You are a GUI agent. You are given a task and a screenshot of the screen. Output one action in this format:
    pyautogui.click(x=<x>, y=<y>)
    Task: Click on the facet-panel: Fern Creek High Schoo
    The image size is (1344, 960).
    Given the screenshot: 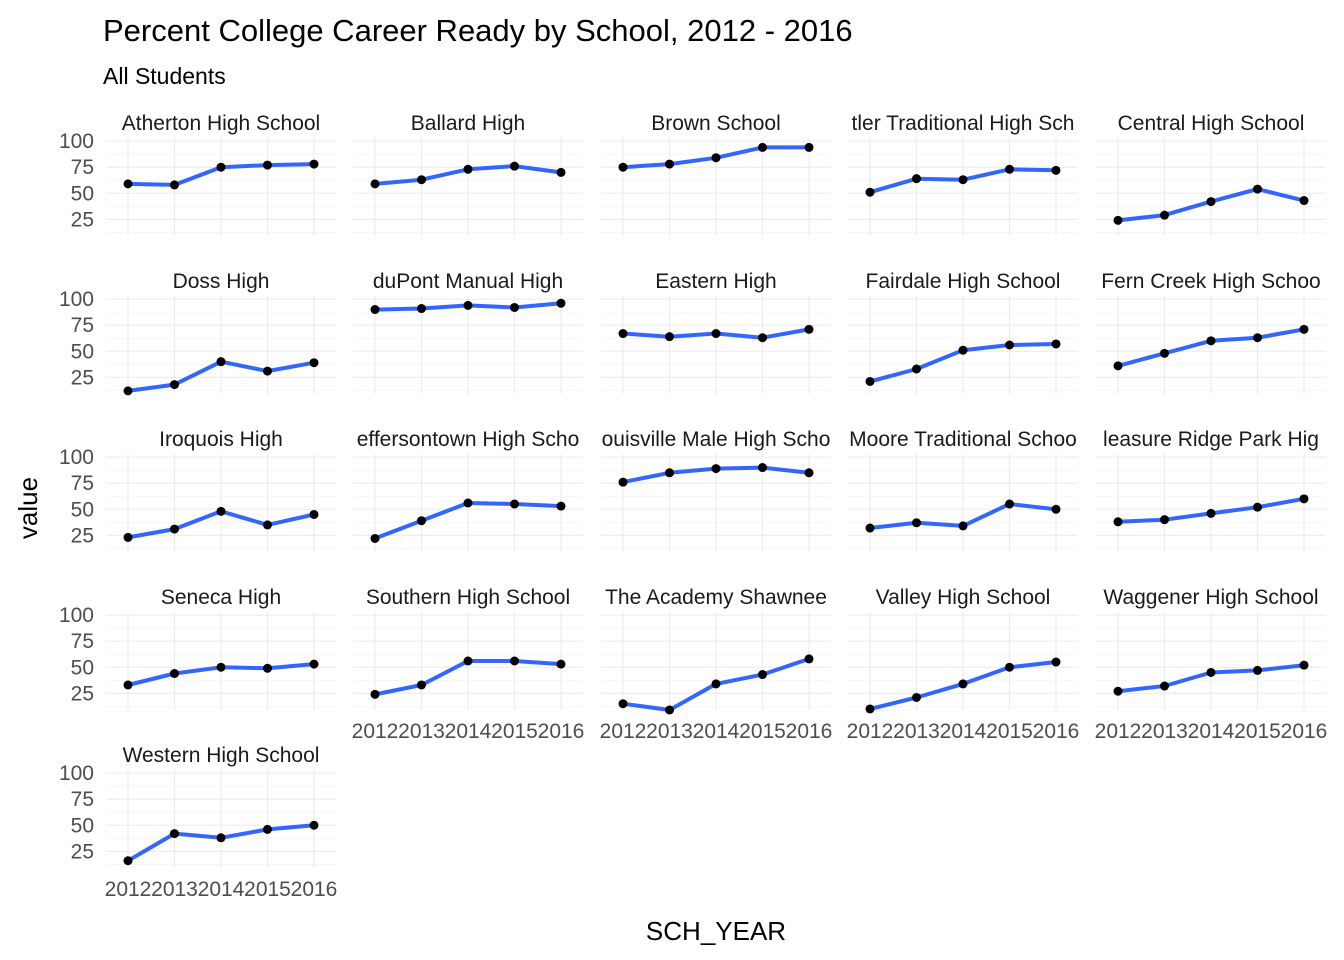 What is the action you would take?
    pyautogui.click(x=1211, y=332)
    